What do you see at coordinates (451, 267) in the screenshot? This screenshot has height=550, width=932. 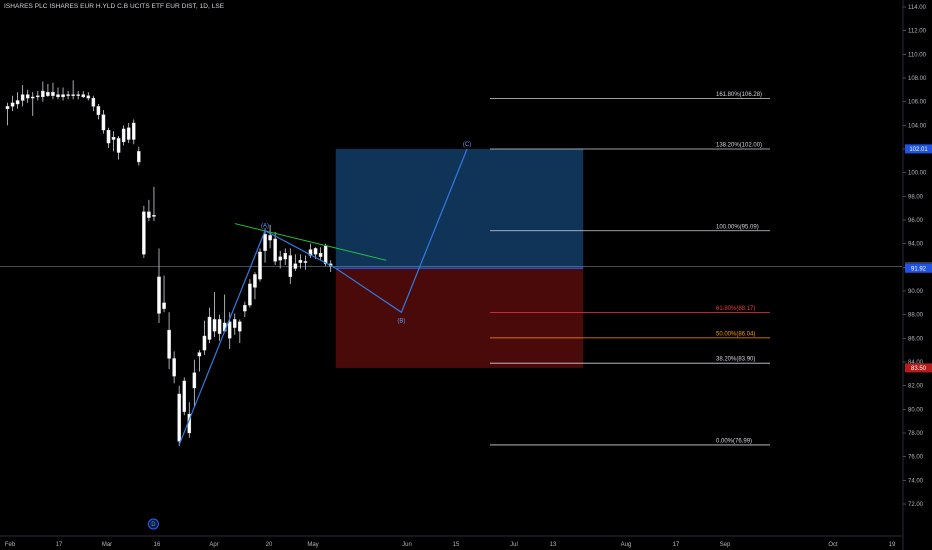 I see `current-price-line` at bounding box center [451, 267].